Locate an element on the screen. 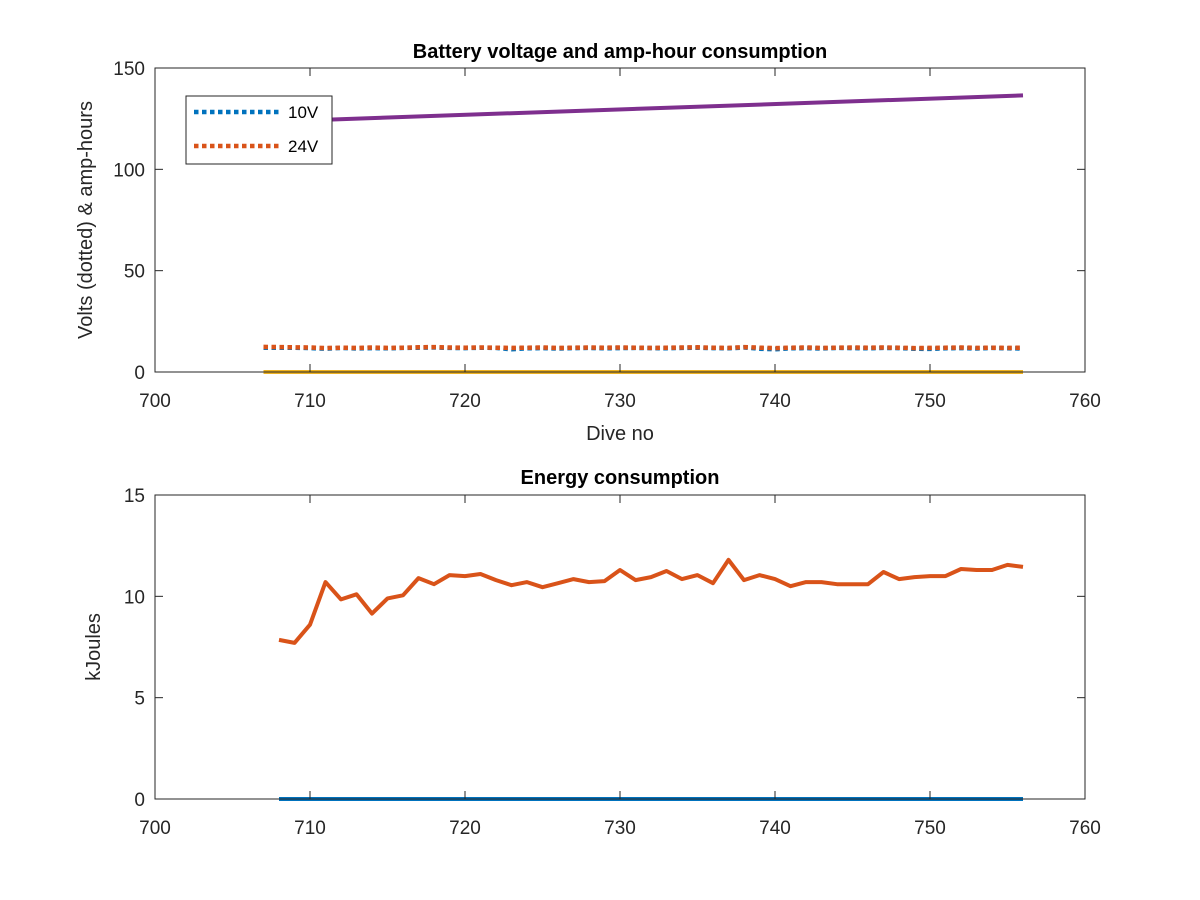 Image resolution: width=1200 pixels, height=900 pixels. legend-box is located at coordinates (259, 130).